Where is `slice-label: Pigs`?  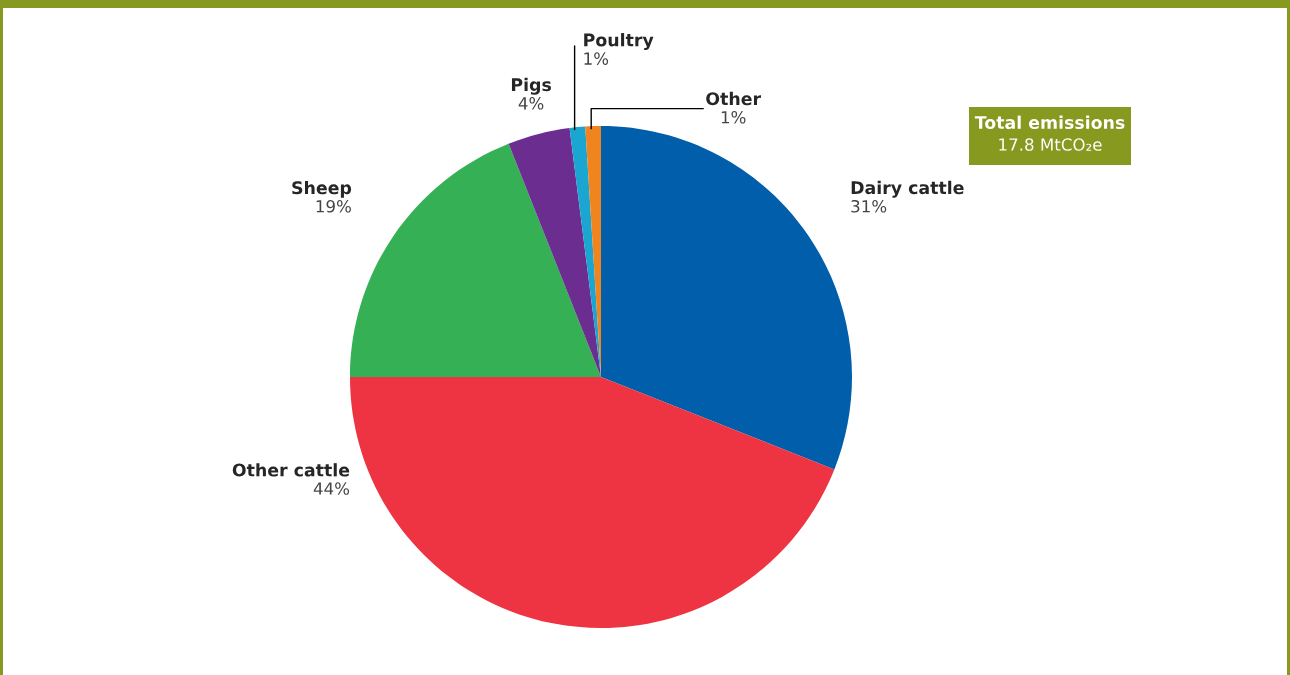
slice-label: Pigs is located at coordinates (531, 86).